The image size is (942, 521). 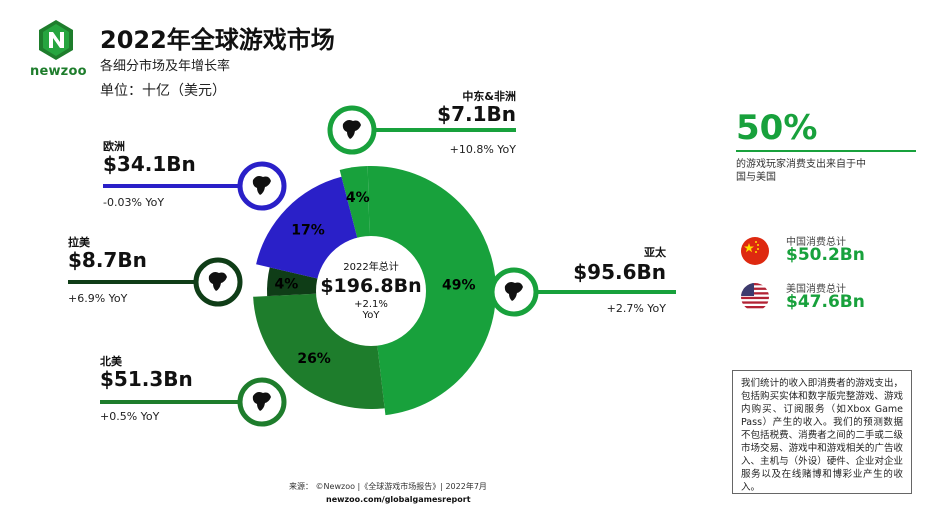 What do you see at coordinates (218, 282) in the screenshot?
I see `map-badge-latam-icon` at bounding box center [218, 282].